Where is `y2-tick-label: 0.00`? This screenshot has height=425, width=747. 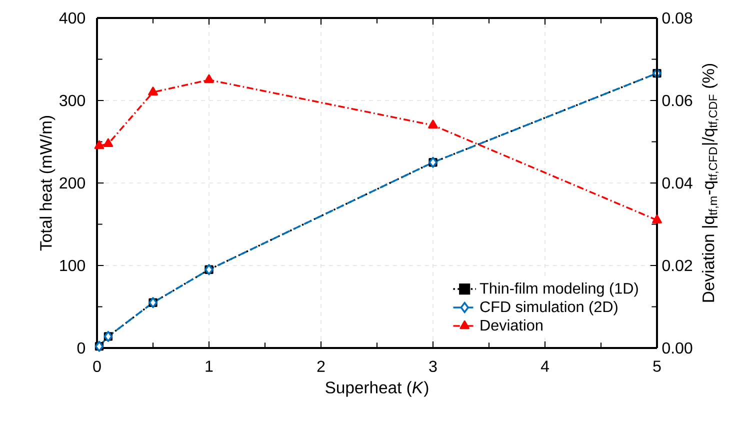 y2-tick-label: 0.00 is located at coordinates (677, 348).